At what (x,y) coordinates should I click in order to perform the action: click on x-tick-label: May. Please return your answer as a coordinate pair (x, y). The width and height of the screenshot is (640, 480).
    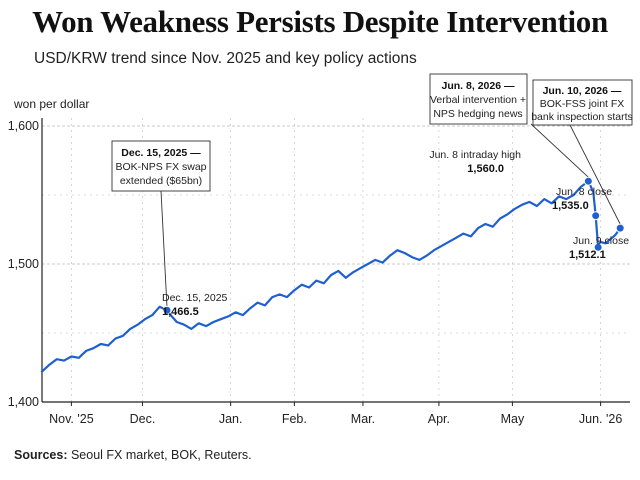
    Looking at the image, I should click on (513, 419).